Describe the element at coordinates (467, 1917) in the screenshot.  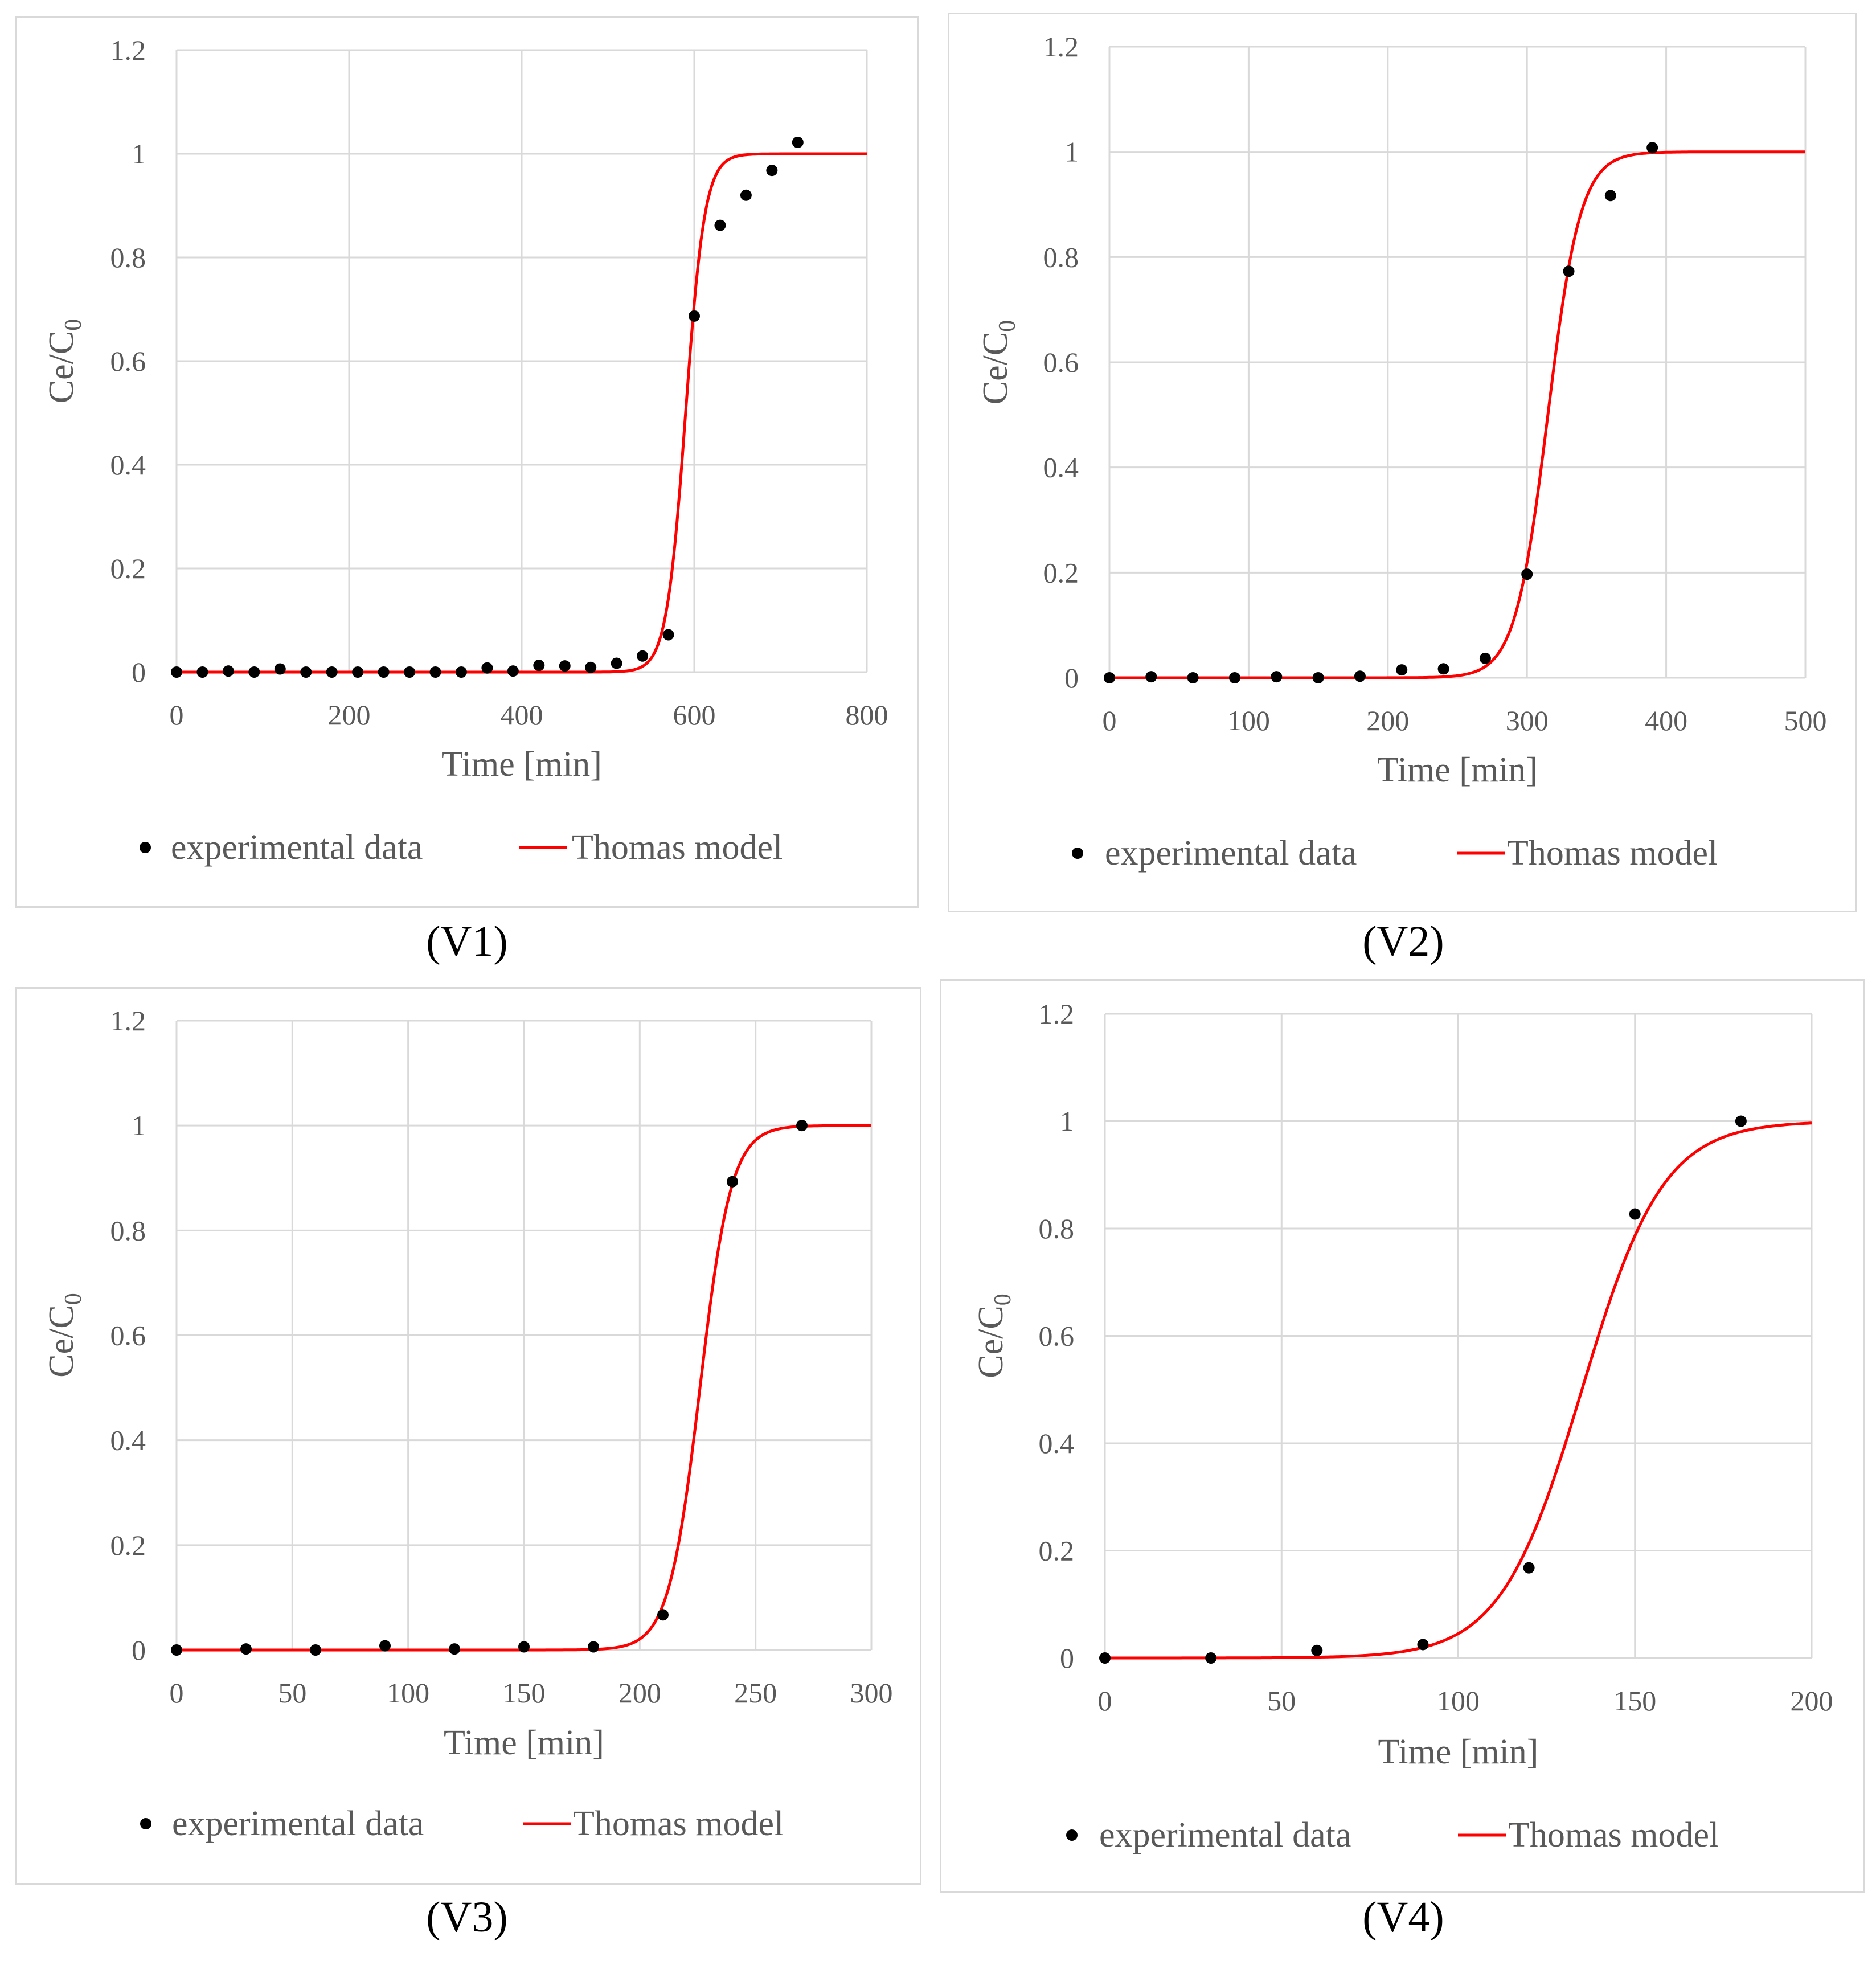
I see `caption-v3: (V3)` at that location.